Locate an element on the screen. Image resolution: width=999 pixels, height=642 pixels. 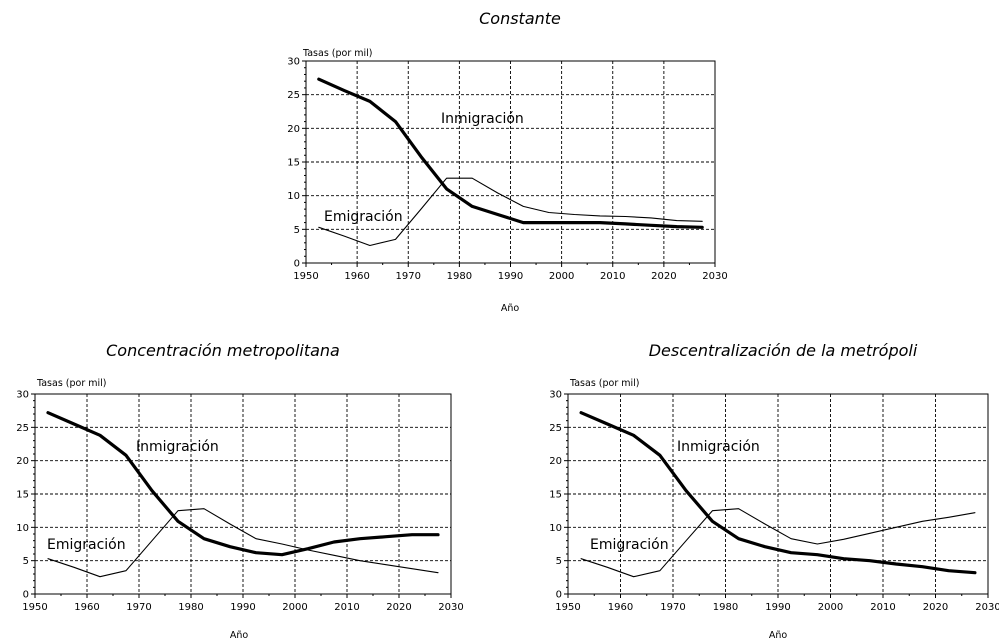
chart-title: Concentración metropolitana is located at coordinates (223, 350).